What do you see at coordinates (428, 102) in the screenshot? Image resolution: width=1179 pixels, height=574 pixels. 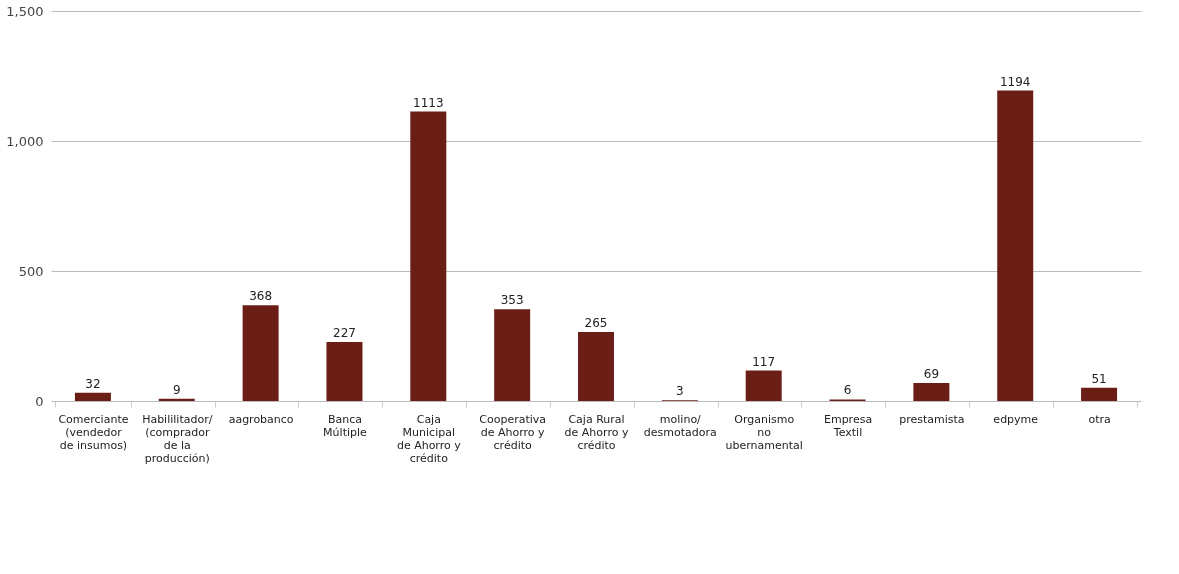 I see `data-label: 1113` at bounding box center [428, 102].